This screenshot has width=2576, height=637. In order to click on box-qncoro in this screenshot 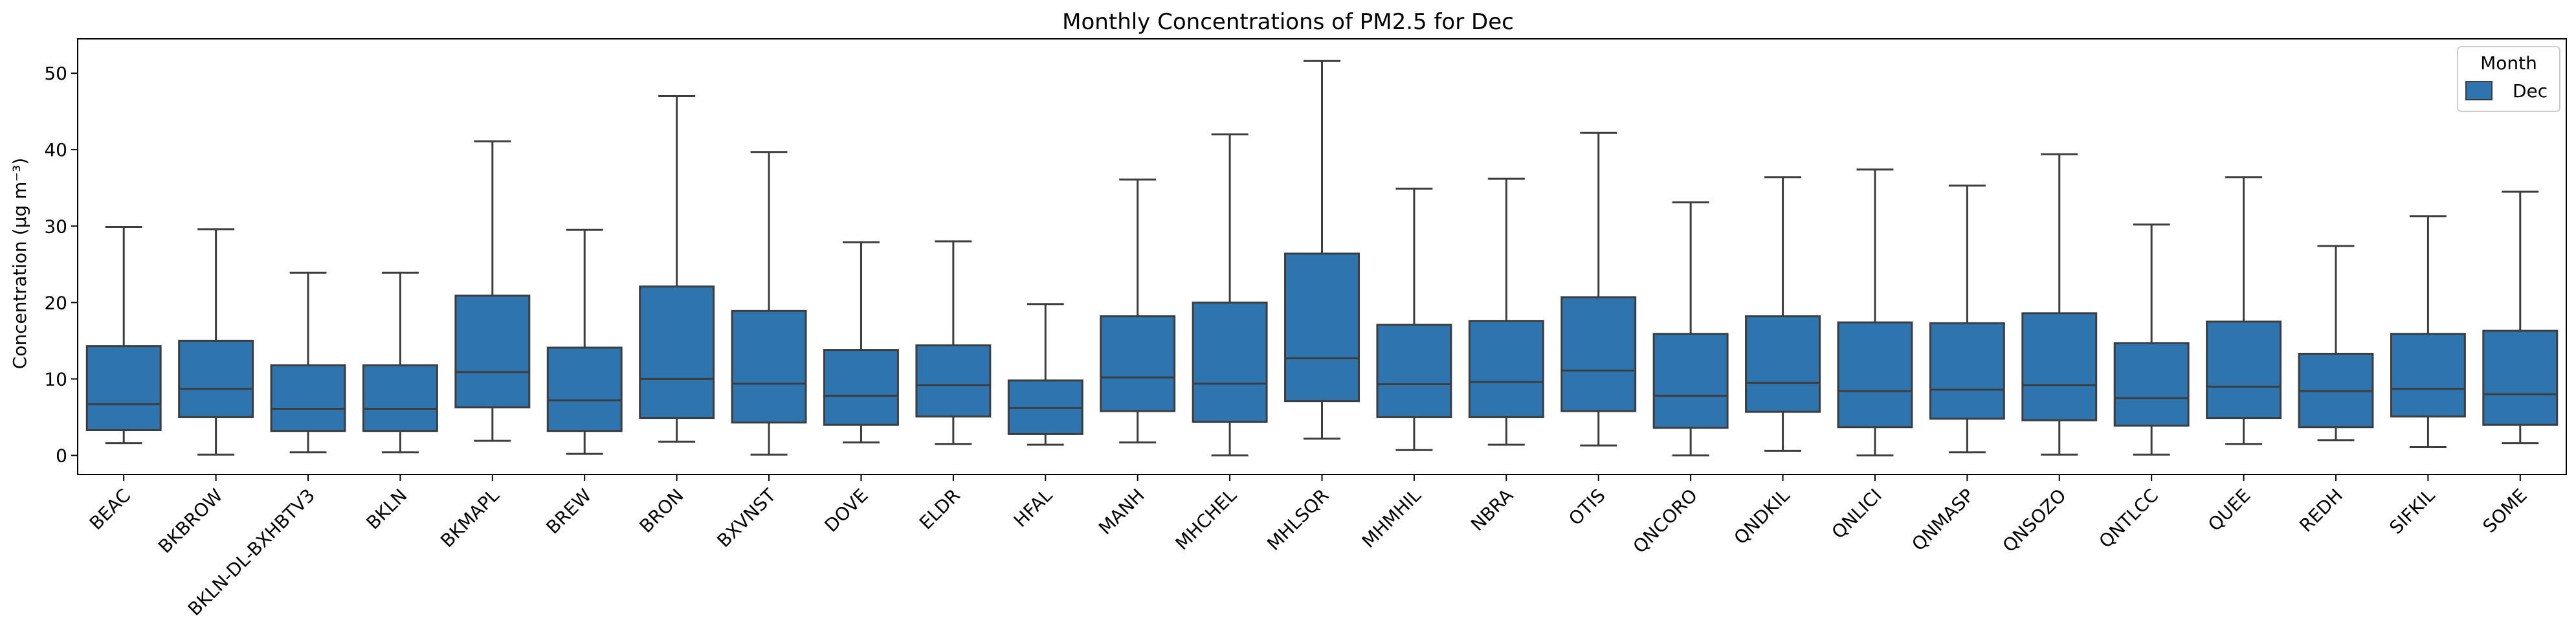, I will do `click(1690, 328)`.